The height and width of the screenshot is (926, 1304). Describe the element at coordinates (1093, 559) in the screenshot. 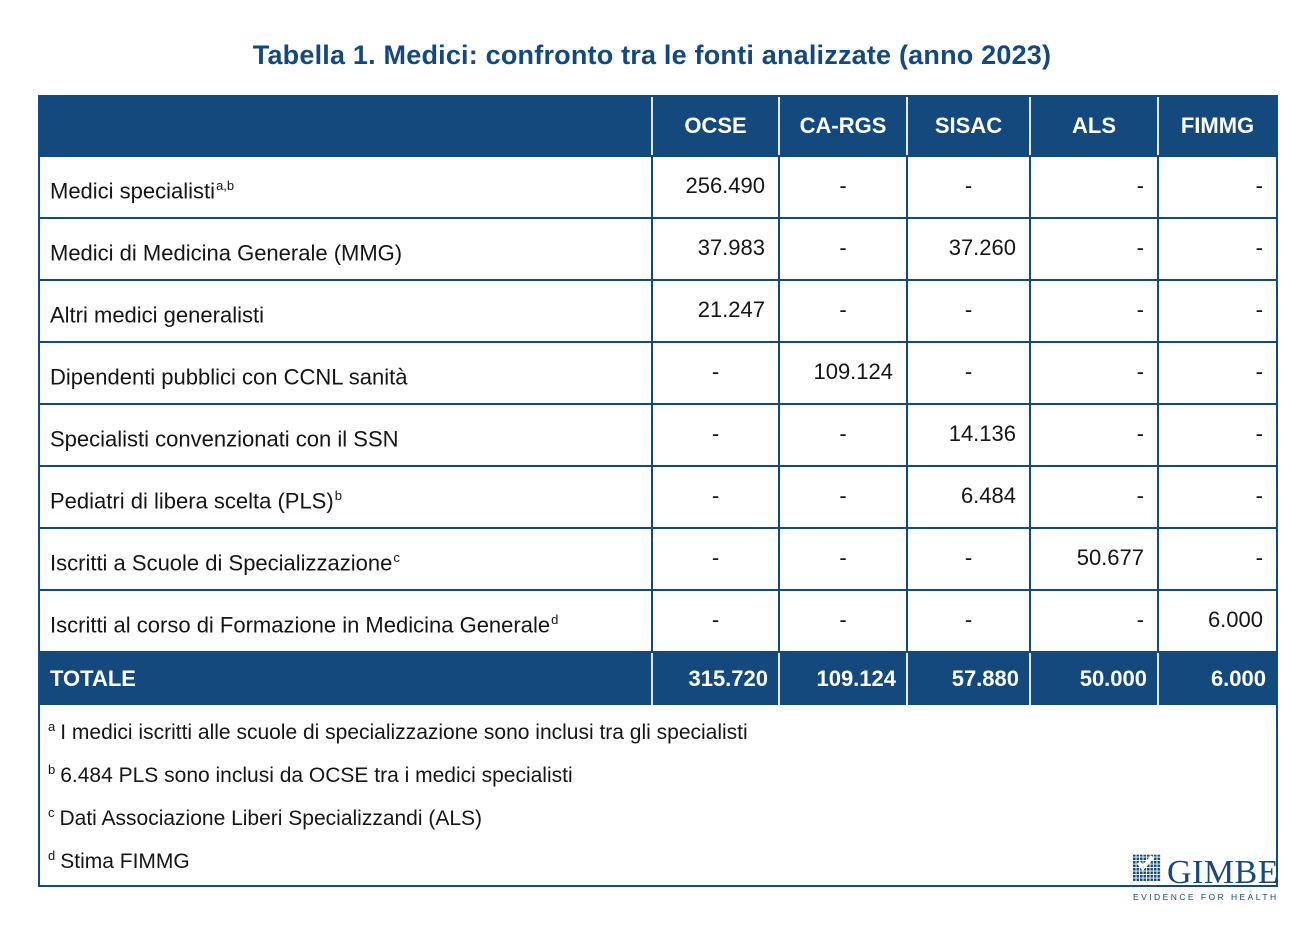

I see `cell-als: 50.677` at that location.